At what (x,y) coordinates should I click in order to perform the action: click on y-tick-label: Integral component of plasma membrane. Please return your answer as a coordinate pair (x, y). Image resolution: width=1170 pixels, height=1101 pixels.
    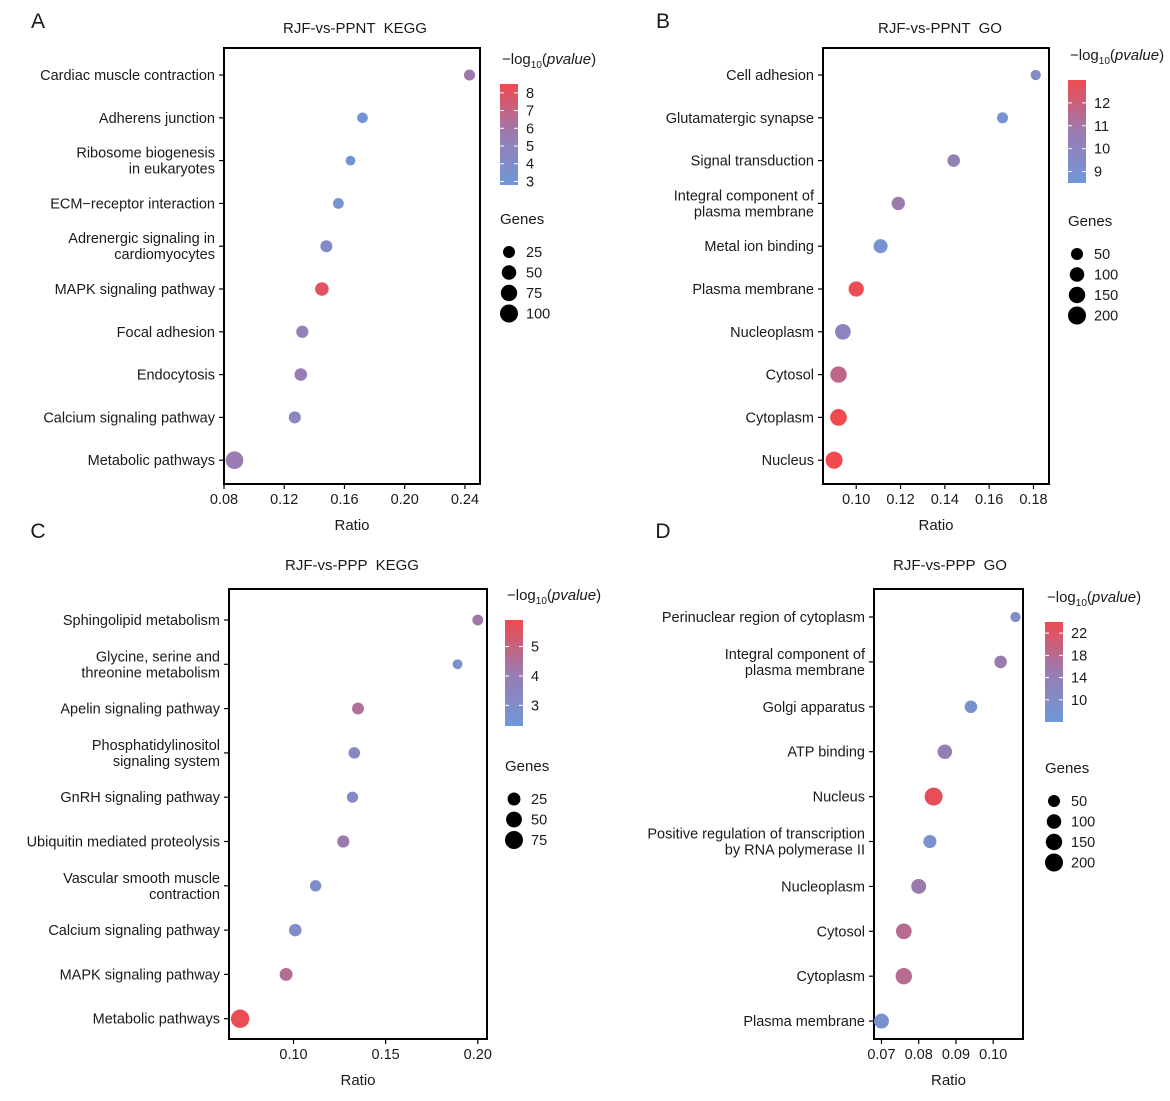
    Looking at the image, I should click on (744, 204).